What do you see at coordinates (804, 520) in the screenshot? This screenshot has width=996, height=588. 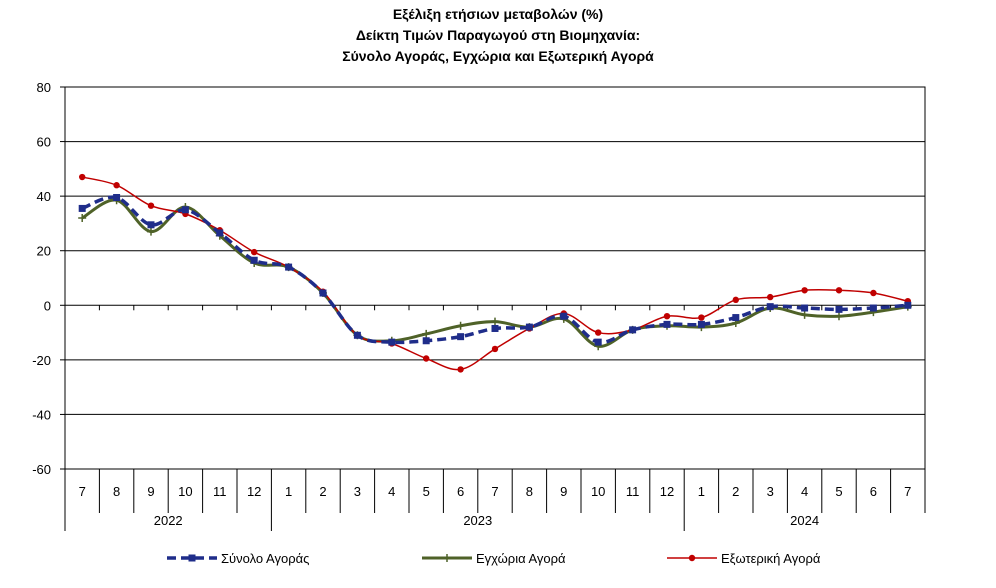 I see `year-label: 2024` at bounding box center [804, 520].